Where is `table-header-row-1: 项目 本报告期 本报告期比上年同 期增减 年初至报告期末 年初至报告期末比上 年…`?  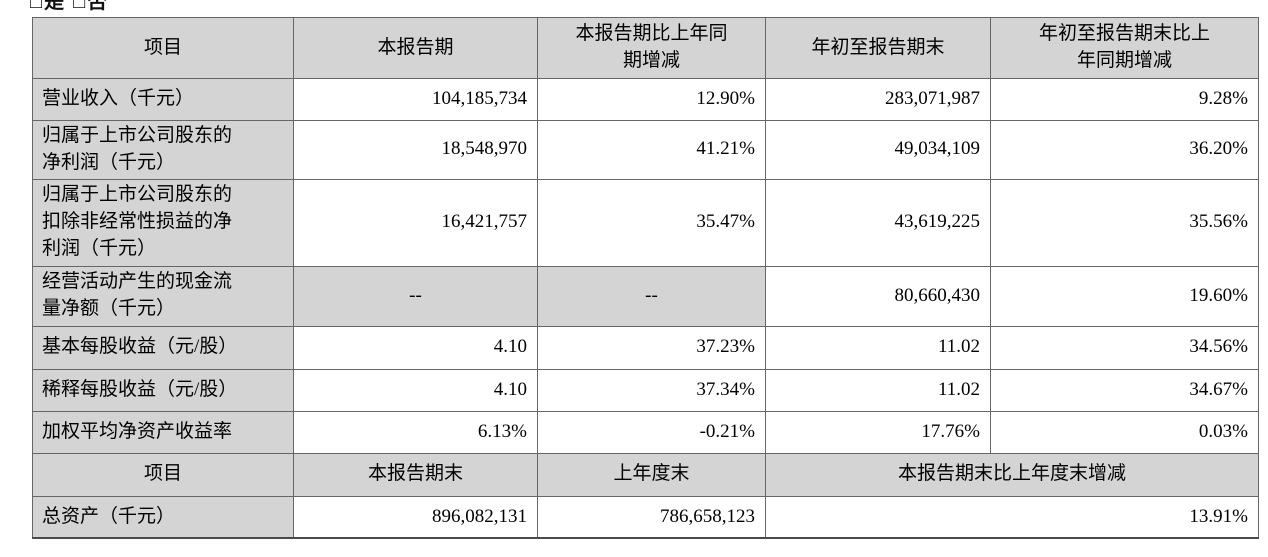 table-header-row-1: 项目 本报告期 本报告期比上年同 期增减 年初至报告期末 年初至报告期末比上 年… is located at coordinates (645, 48).